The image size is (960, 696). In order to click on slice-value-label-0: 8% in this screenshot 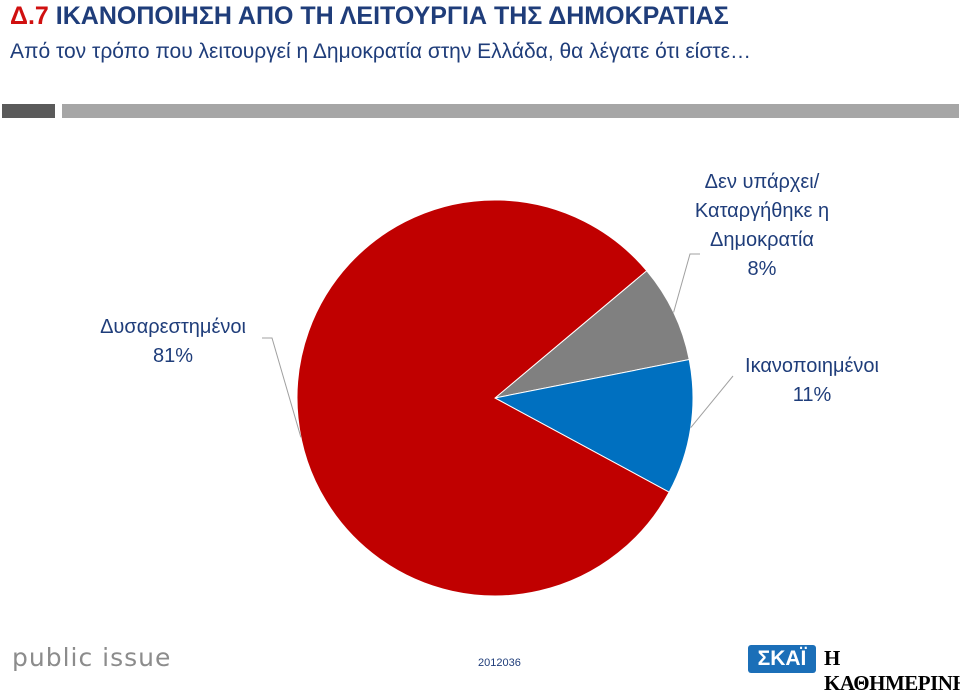, I will do `click(762, 269)`.